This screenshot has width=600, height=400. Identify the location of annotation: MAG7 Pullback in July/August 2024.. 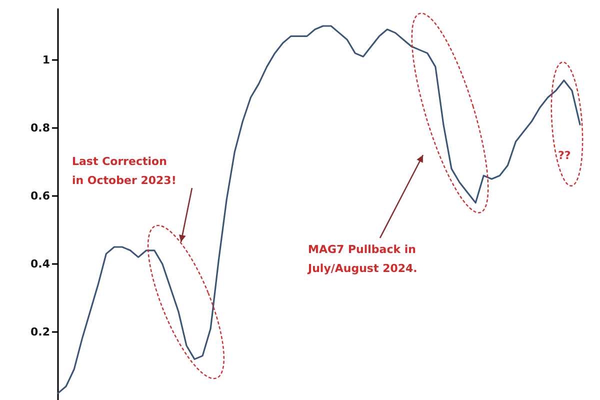
(362, 259).